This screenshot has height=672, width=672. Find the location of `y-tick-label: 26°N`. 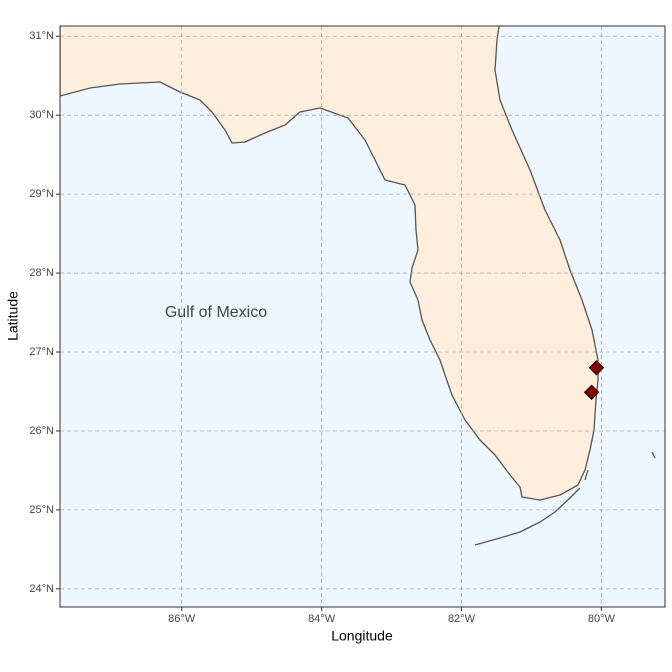

y-tick-label: 26°N is located at coordinates (41, 431).